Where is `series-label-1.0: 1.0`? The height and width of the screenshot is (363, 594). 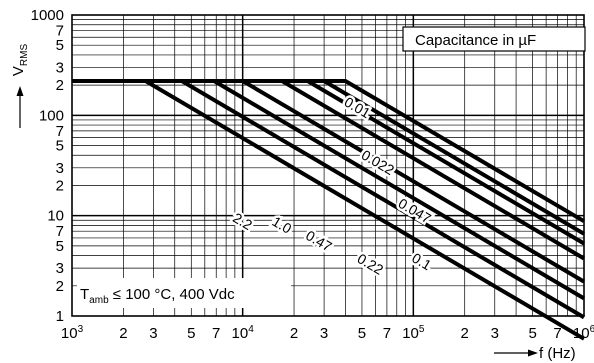 series-label-1.0: 1.0 is located at coordinates (282, 225).